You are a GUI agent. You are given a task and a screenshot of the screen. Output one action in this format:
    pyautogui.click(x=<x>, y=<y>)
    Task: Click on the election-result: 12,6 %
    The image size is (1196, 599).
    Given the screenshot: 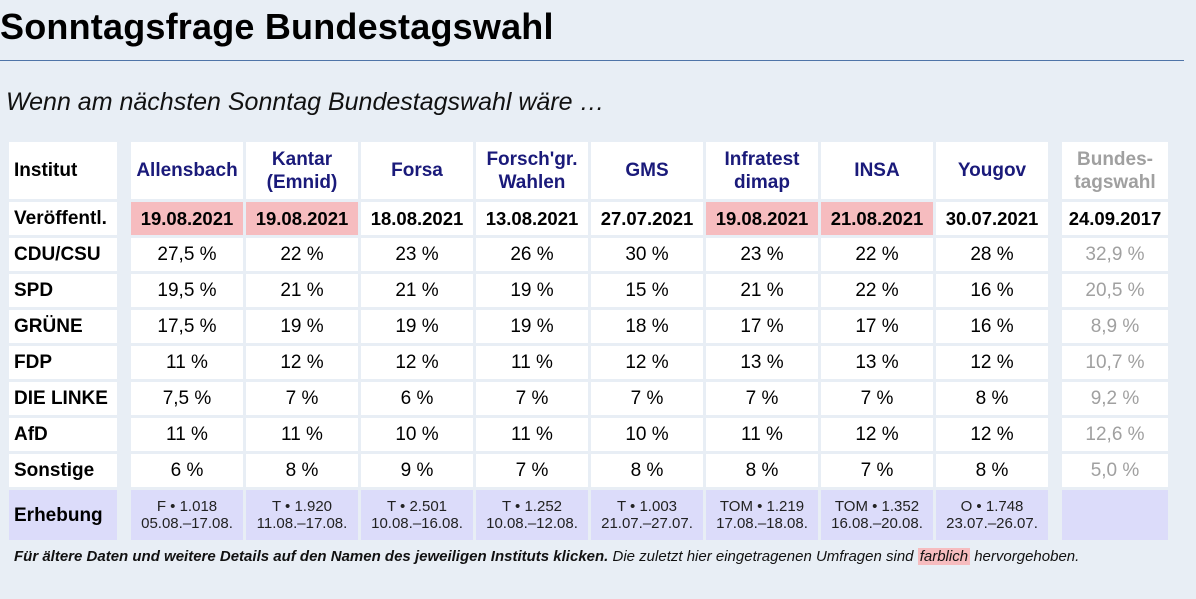 What is the action you would take?
    pyautogui.click(x=1115, y=434)
    